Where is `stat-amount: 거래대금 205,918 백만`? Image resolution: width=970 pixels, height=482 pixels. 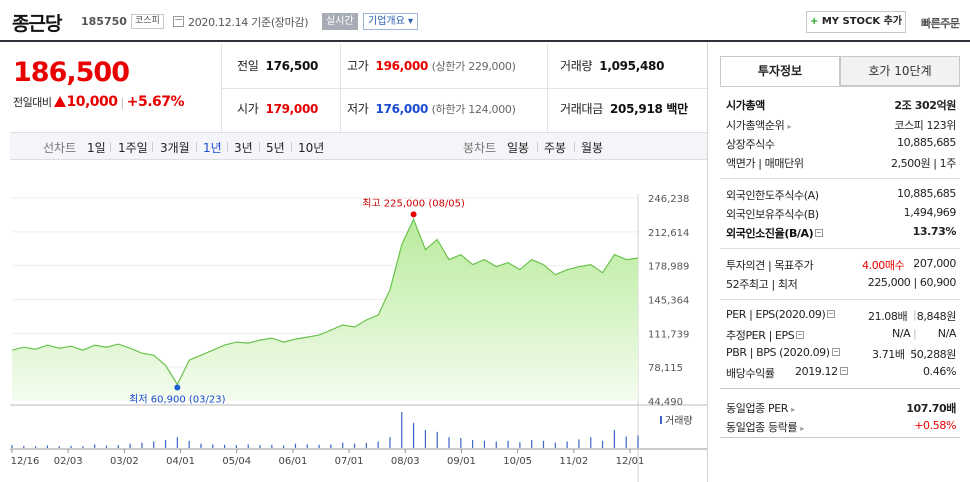 stat-amount: 거래대금 205,918 백만 is located at coordinates (624, 108).